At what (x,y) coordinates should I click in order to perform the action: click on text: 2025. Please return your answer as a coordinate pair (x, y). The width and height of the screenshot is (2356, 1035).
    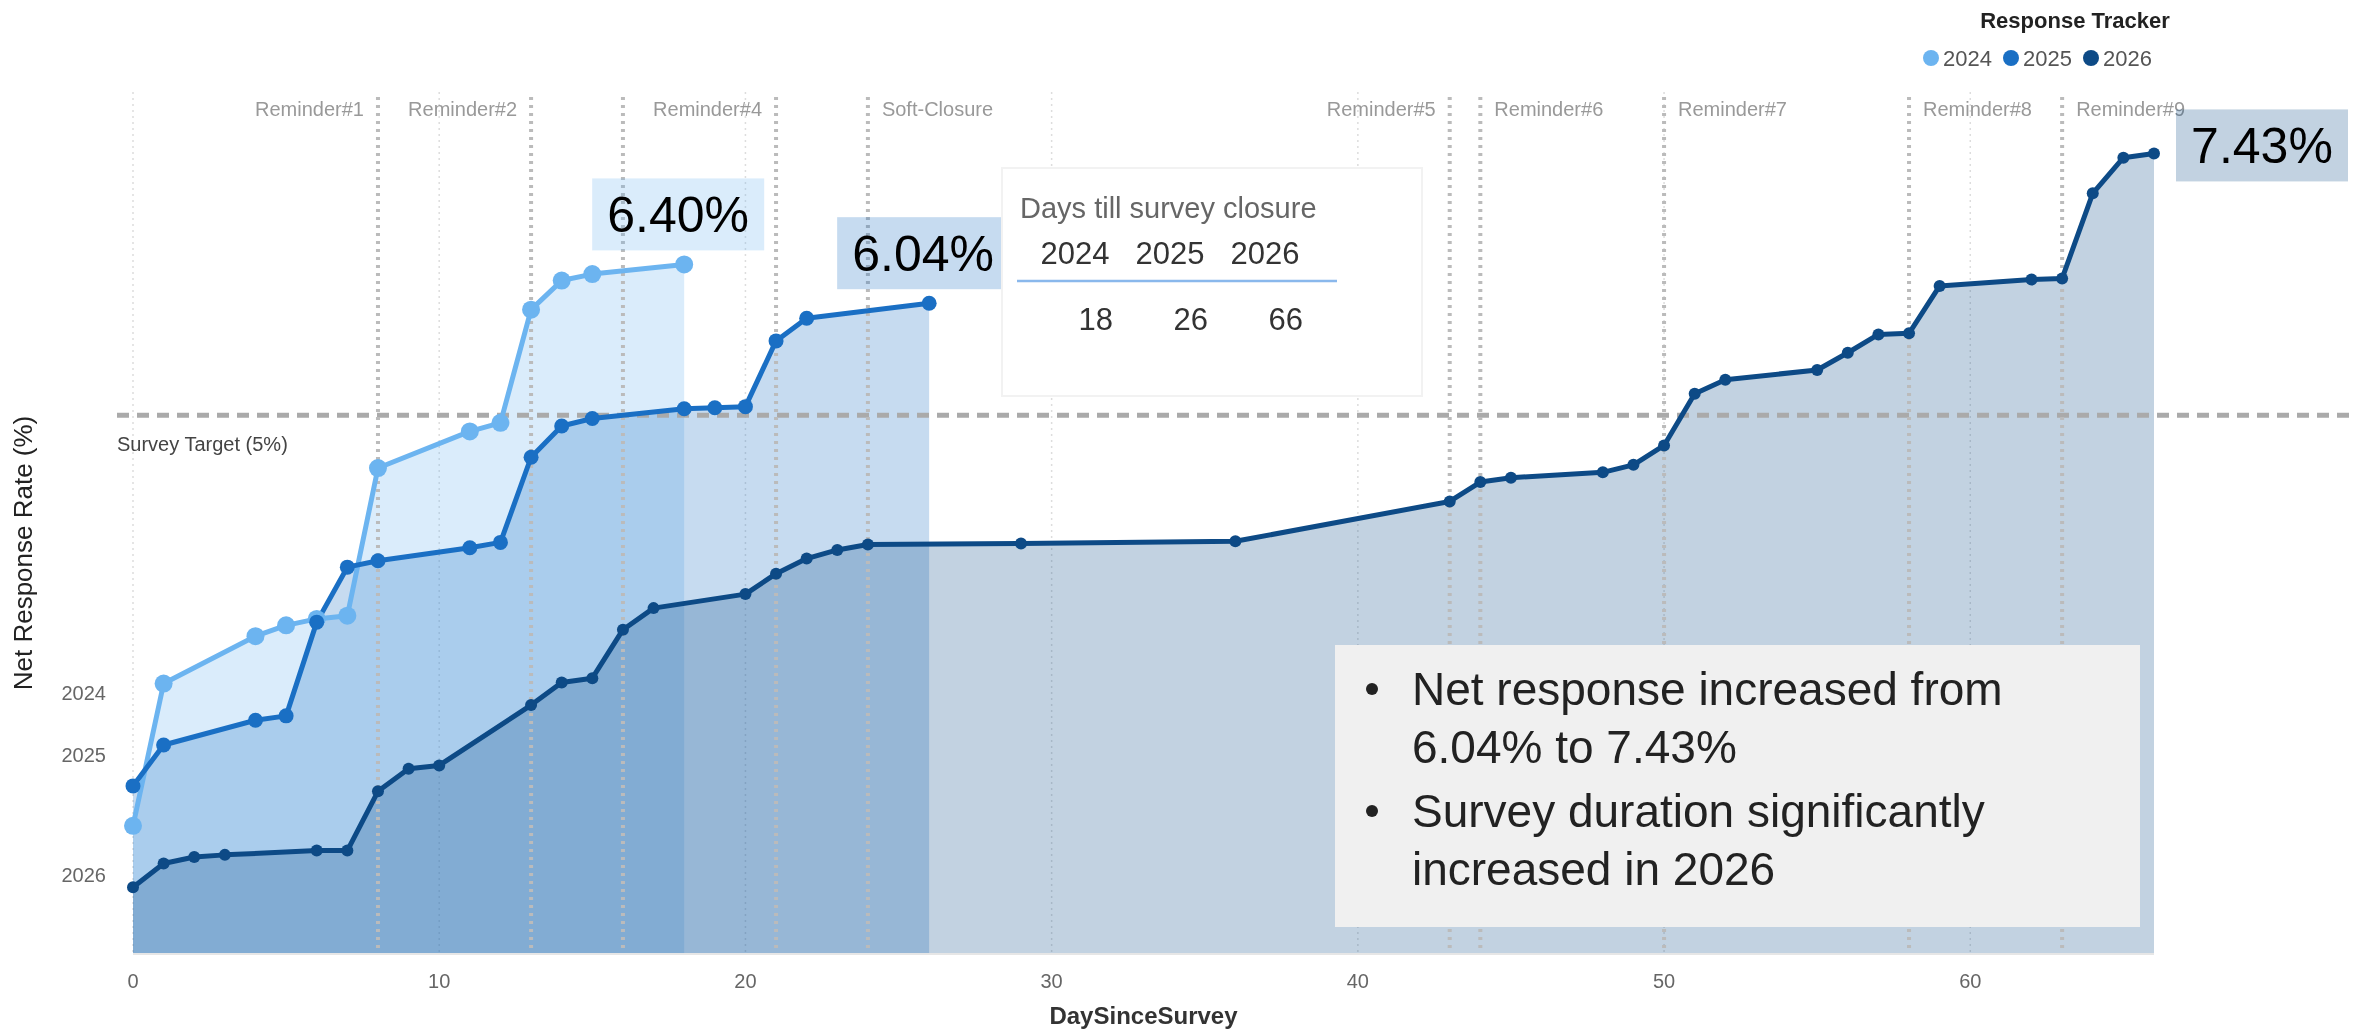
    Looking at the image, I should click on (83, 755).